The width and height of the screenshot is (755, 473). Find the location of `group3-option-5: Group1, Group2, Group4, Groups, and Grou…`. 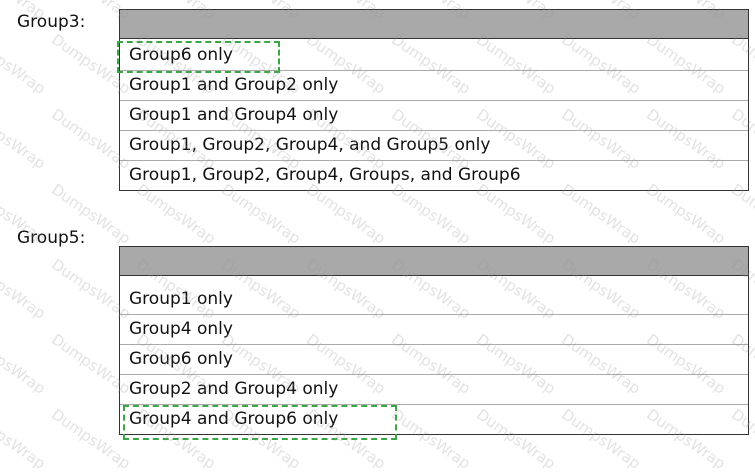

group3-option-5: Group1, Group2, Group4, Groups, and Grou… is located at coordinates (434, 175).